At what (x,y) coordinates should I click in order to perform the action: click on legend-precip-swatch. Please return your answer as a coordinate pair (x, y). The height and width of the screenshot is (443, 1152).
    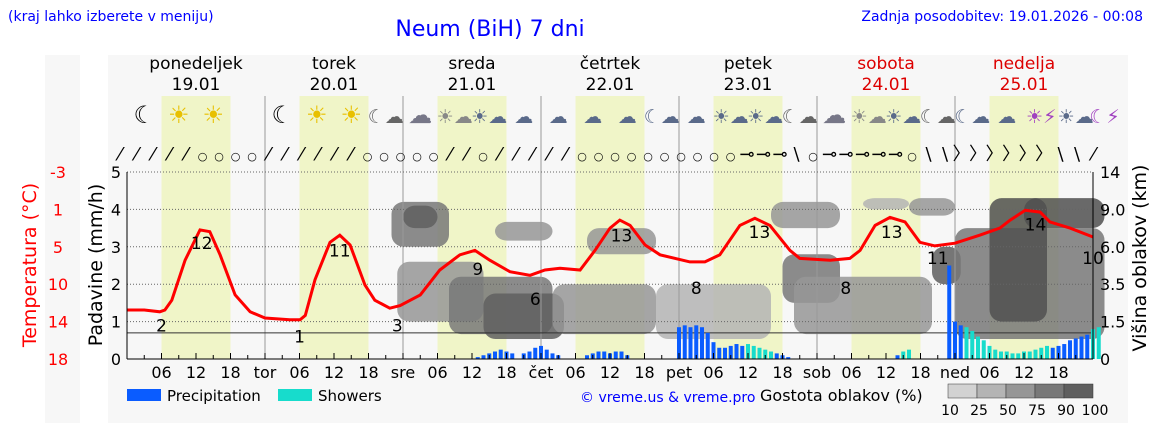
    Looking at the image, I should click on (144, 395).